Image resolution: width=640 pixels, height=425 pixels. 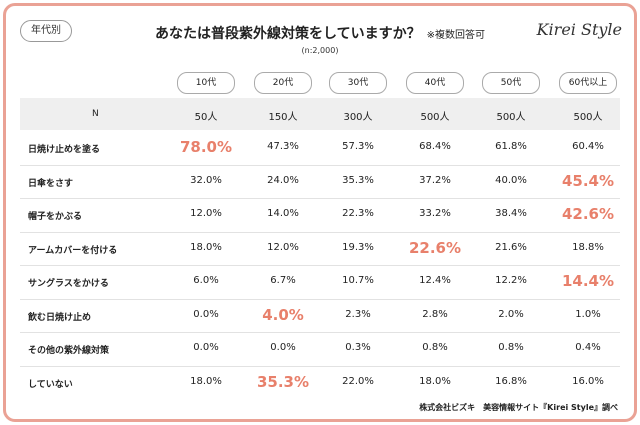 What do you see at coordinates (511, 146) in the screenshot?
I see `cell: 61.8%` at bounding box center [511, 146].